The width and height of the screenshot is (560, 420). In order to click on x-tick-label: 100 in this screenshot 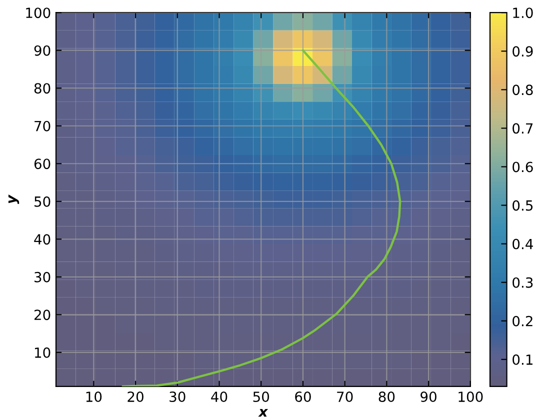, I will do `click(470, 397)`.